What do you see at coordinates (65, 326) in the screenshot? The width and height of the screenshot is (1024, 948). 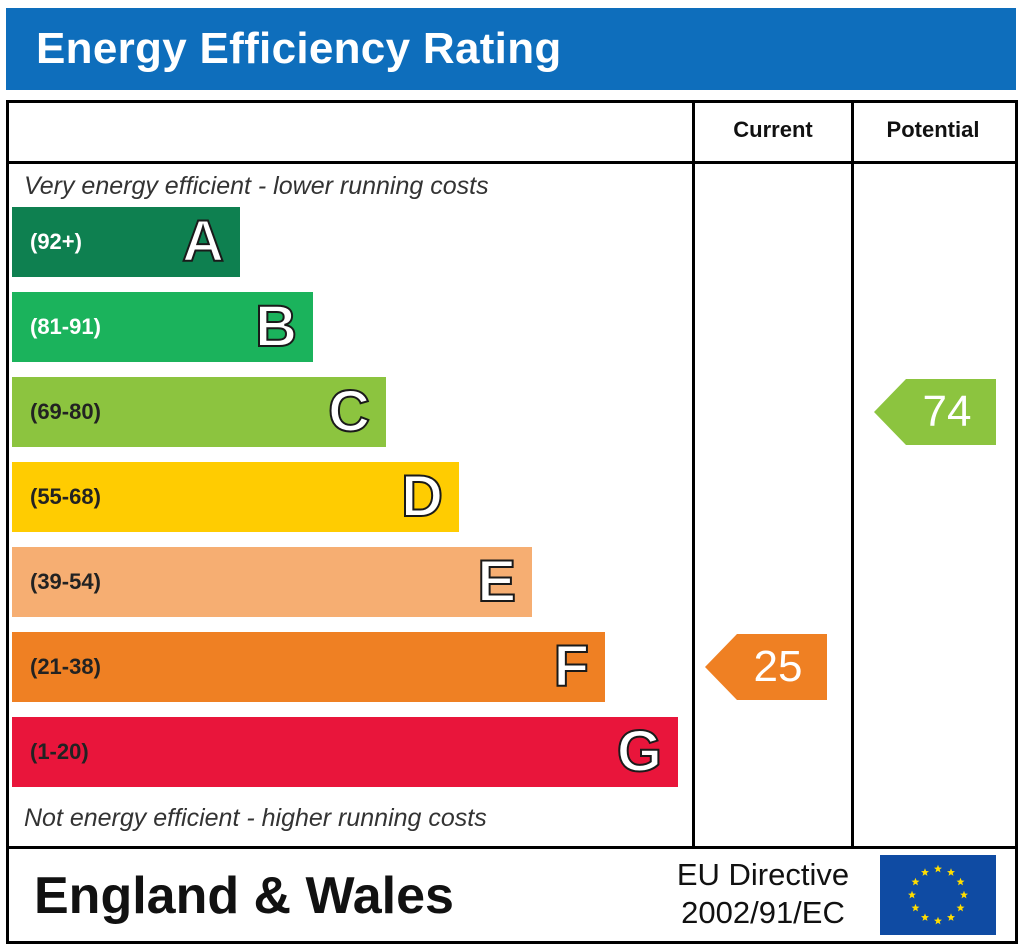 I see `band-b-range: (81-91)` at bounding box center [65, 326].